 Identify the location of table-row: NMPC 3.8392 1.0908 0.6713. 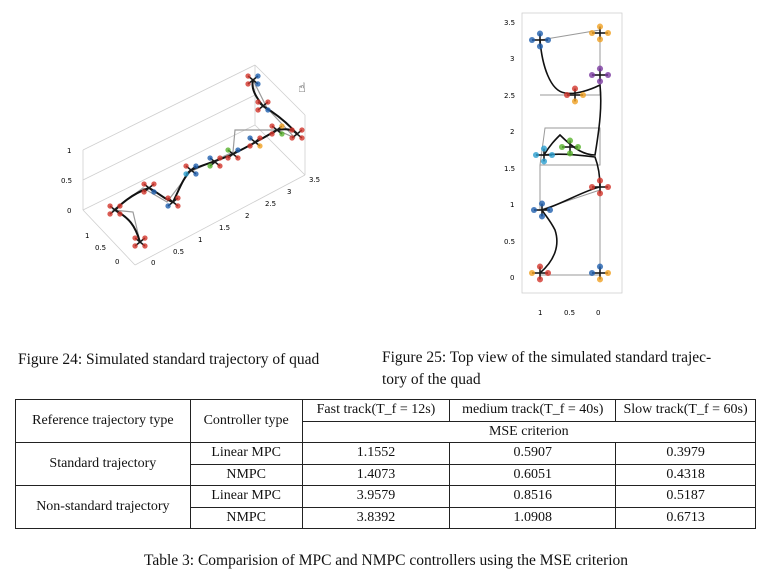
(386, 517).